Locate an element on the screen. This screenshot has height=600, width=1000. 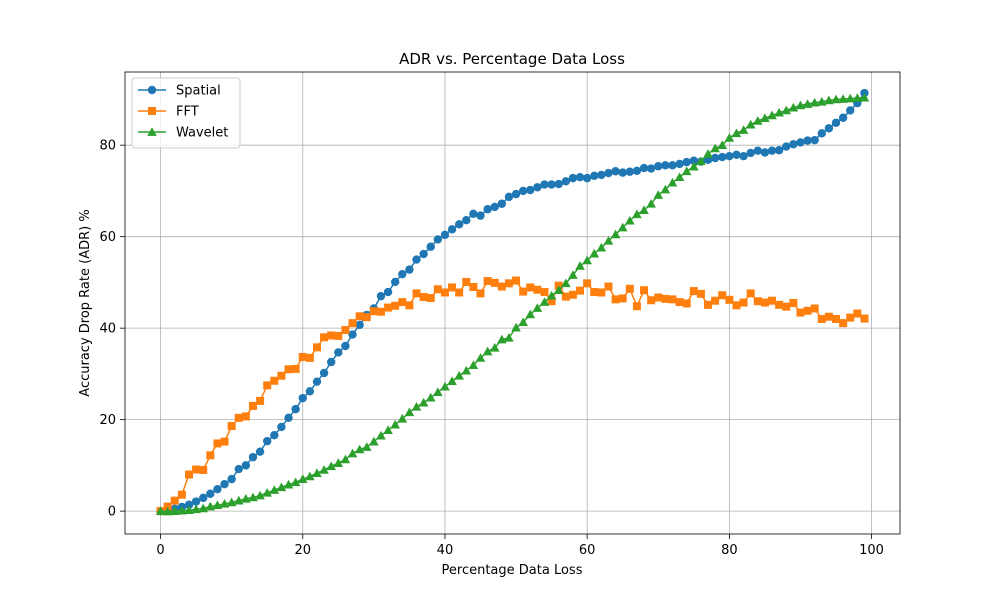
legend-label-fft: FFT is located at coordinates (187, 112).